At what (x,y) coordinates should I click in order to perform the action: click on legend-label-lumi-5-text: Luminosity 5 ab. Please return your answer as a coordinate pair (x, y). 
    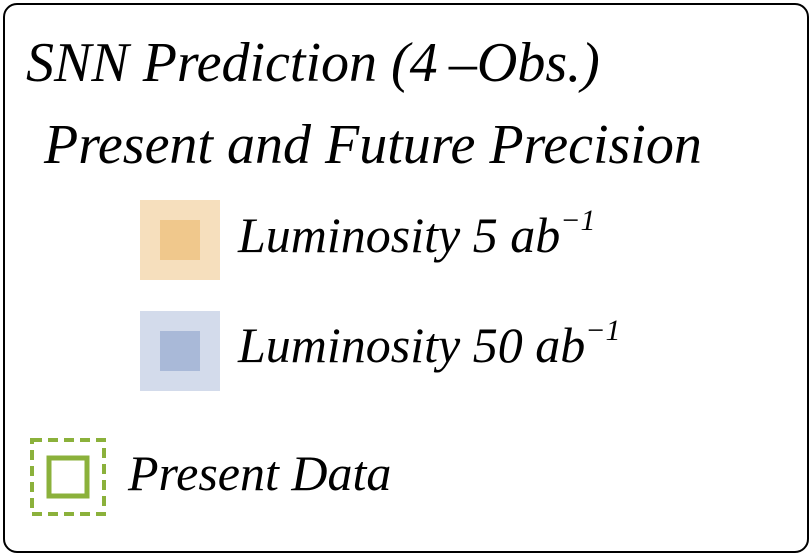
    Looking at the image, I should click on (399, 235).